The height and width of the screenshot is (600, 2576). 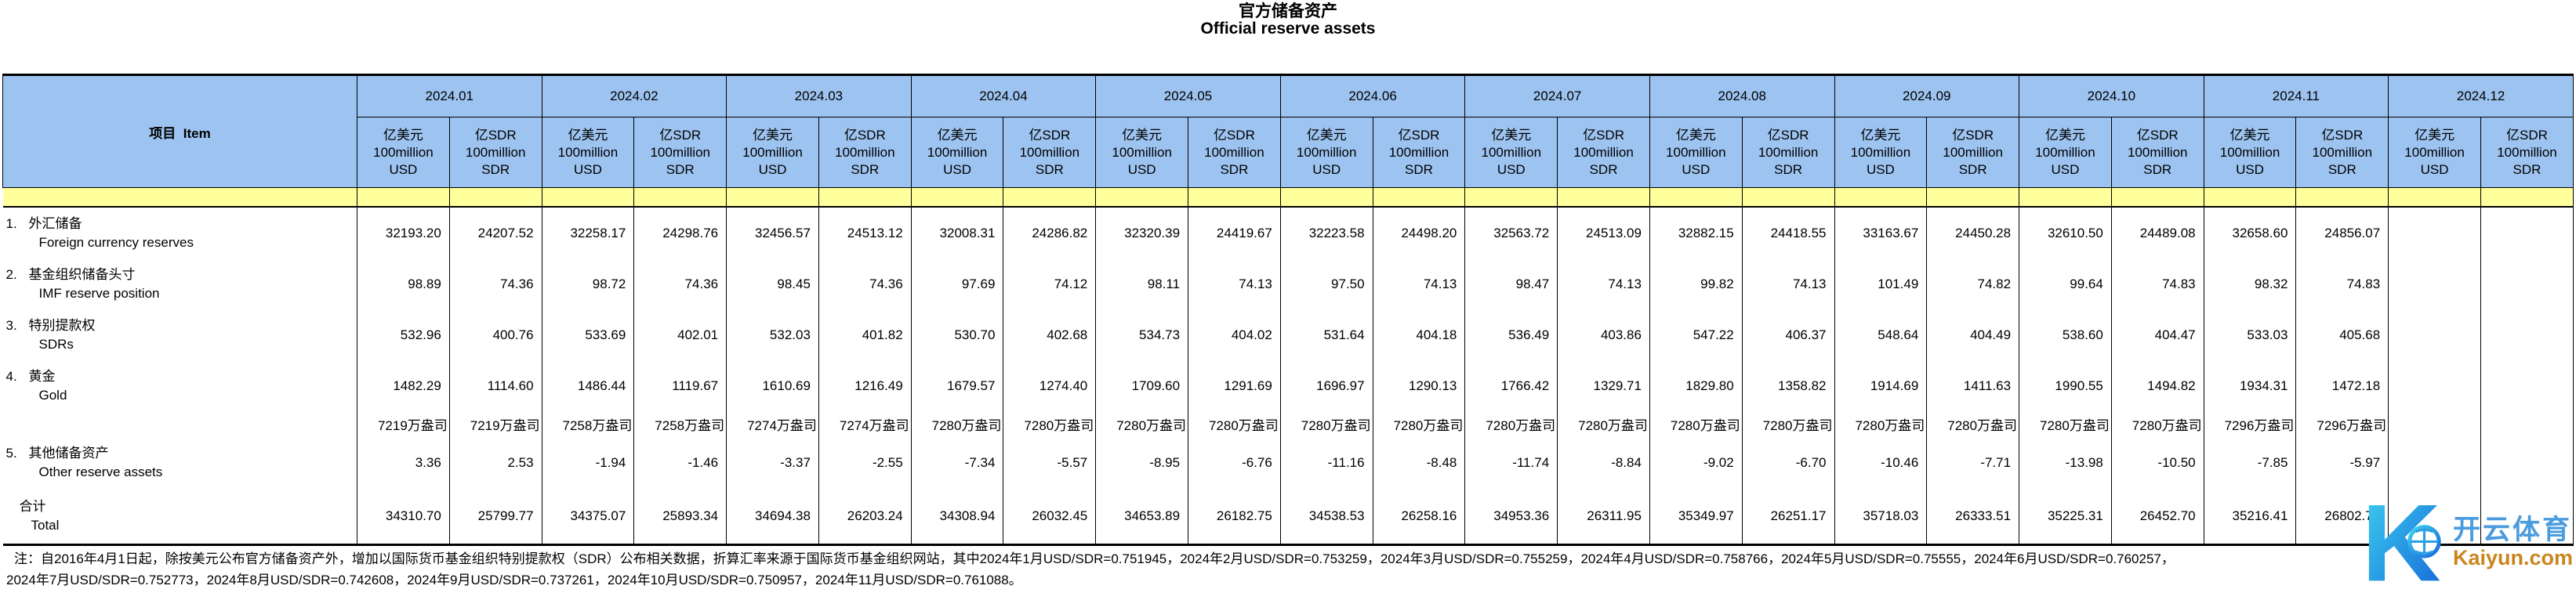 What do you see at coordinates (495, 516) in the screenshot?
I see `sdr-value-cell: 25799.77` at bounding box center [495, 516].